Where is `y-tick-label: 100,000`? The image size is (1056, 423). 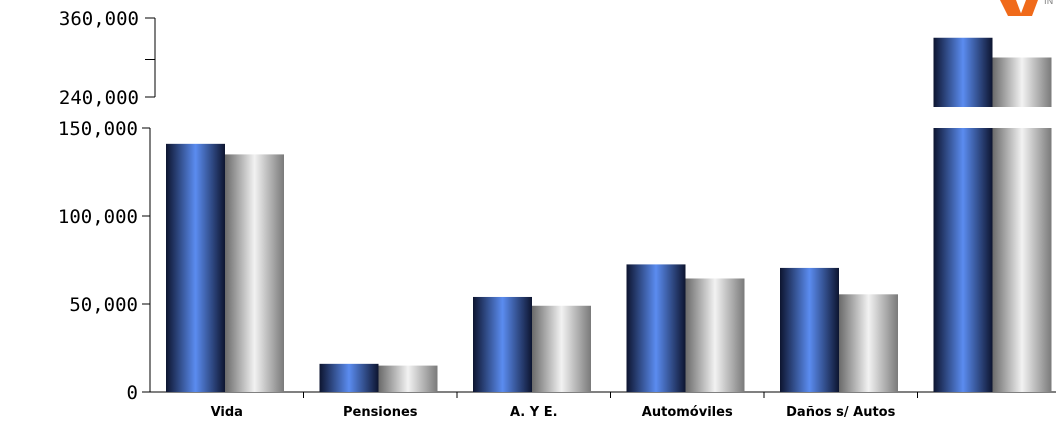
y-tick-label: 100,000 is located at coordinates (98, 217).